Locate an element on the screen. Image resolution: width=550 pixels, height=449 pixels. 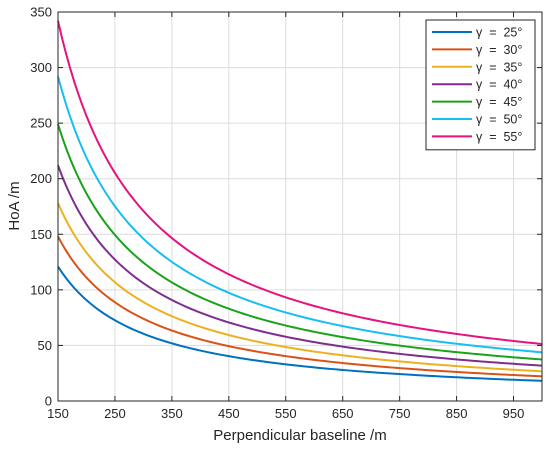
y-tick-label: 100 is located at coordinates (41, 289).